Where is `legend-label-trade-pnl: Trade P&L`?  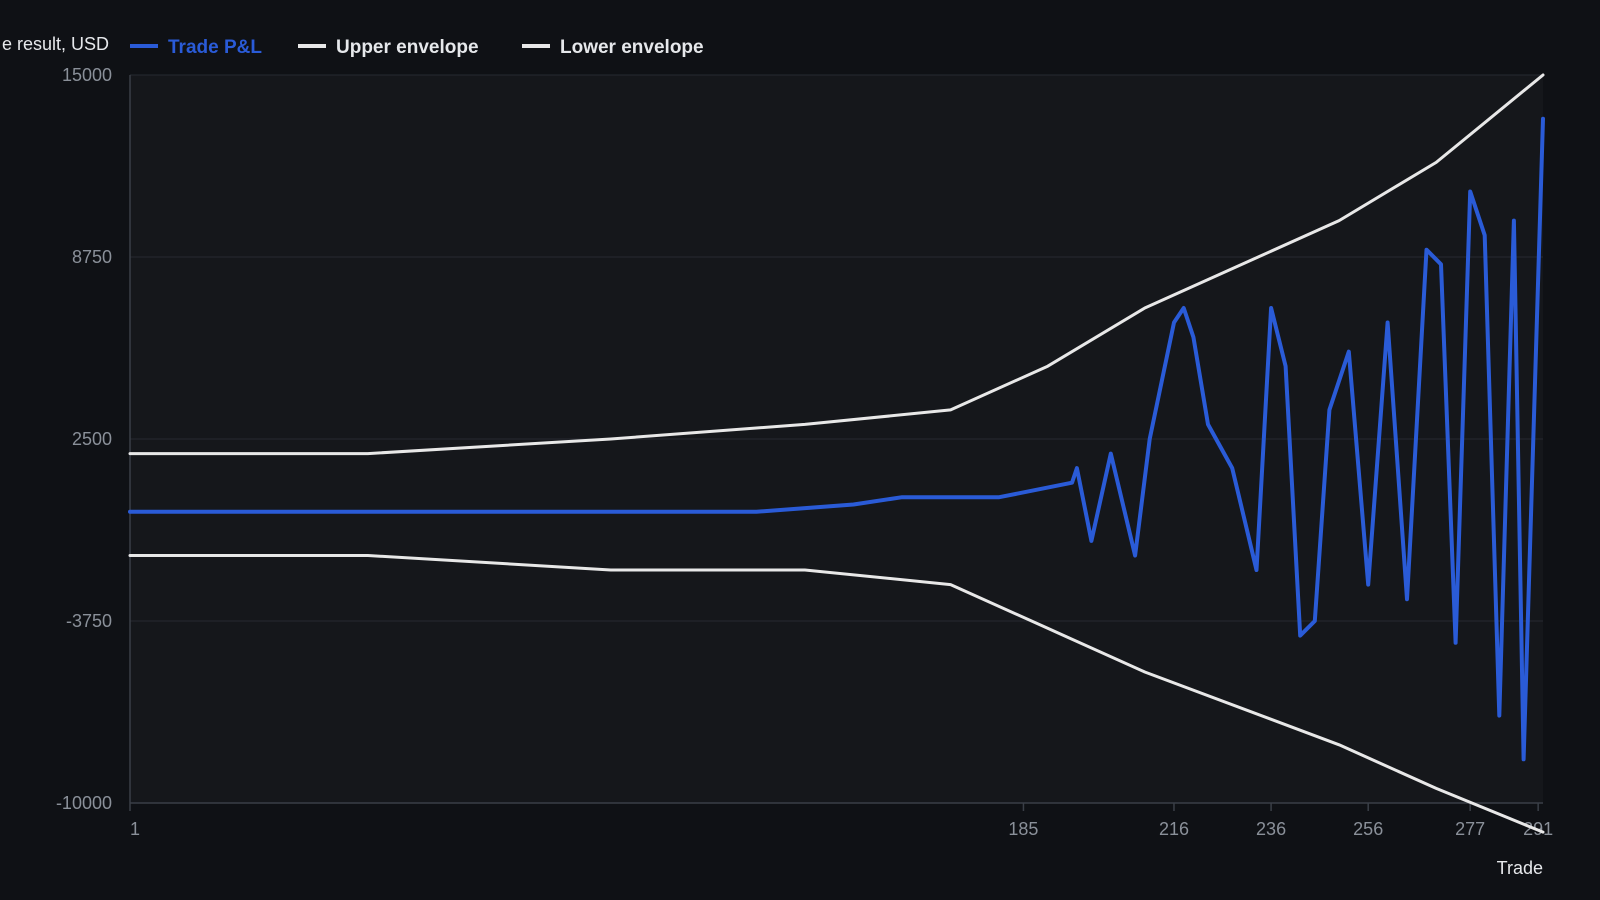
legend-label-trade-pnl: Trade P&L is located at coordinates (215, 47).